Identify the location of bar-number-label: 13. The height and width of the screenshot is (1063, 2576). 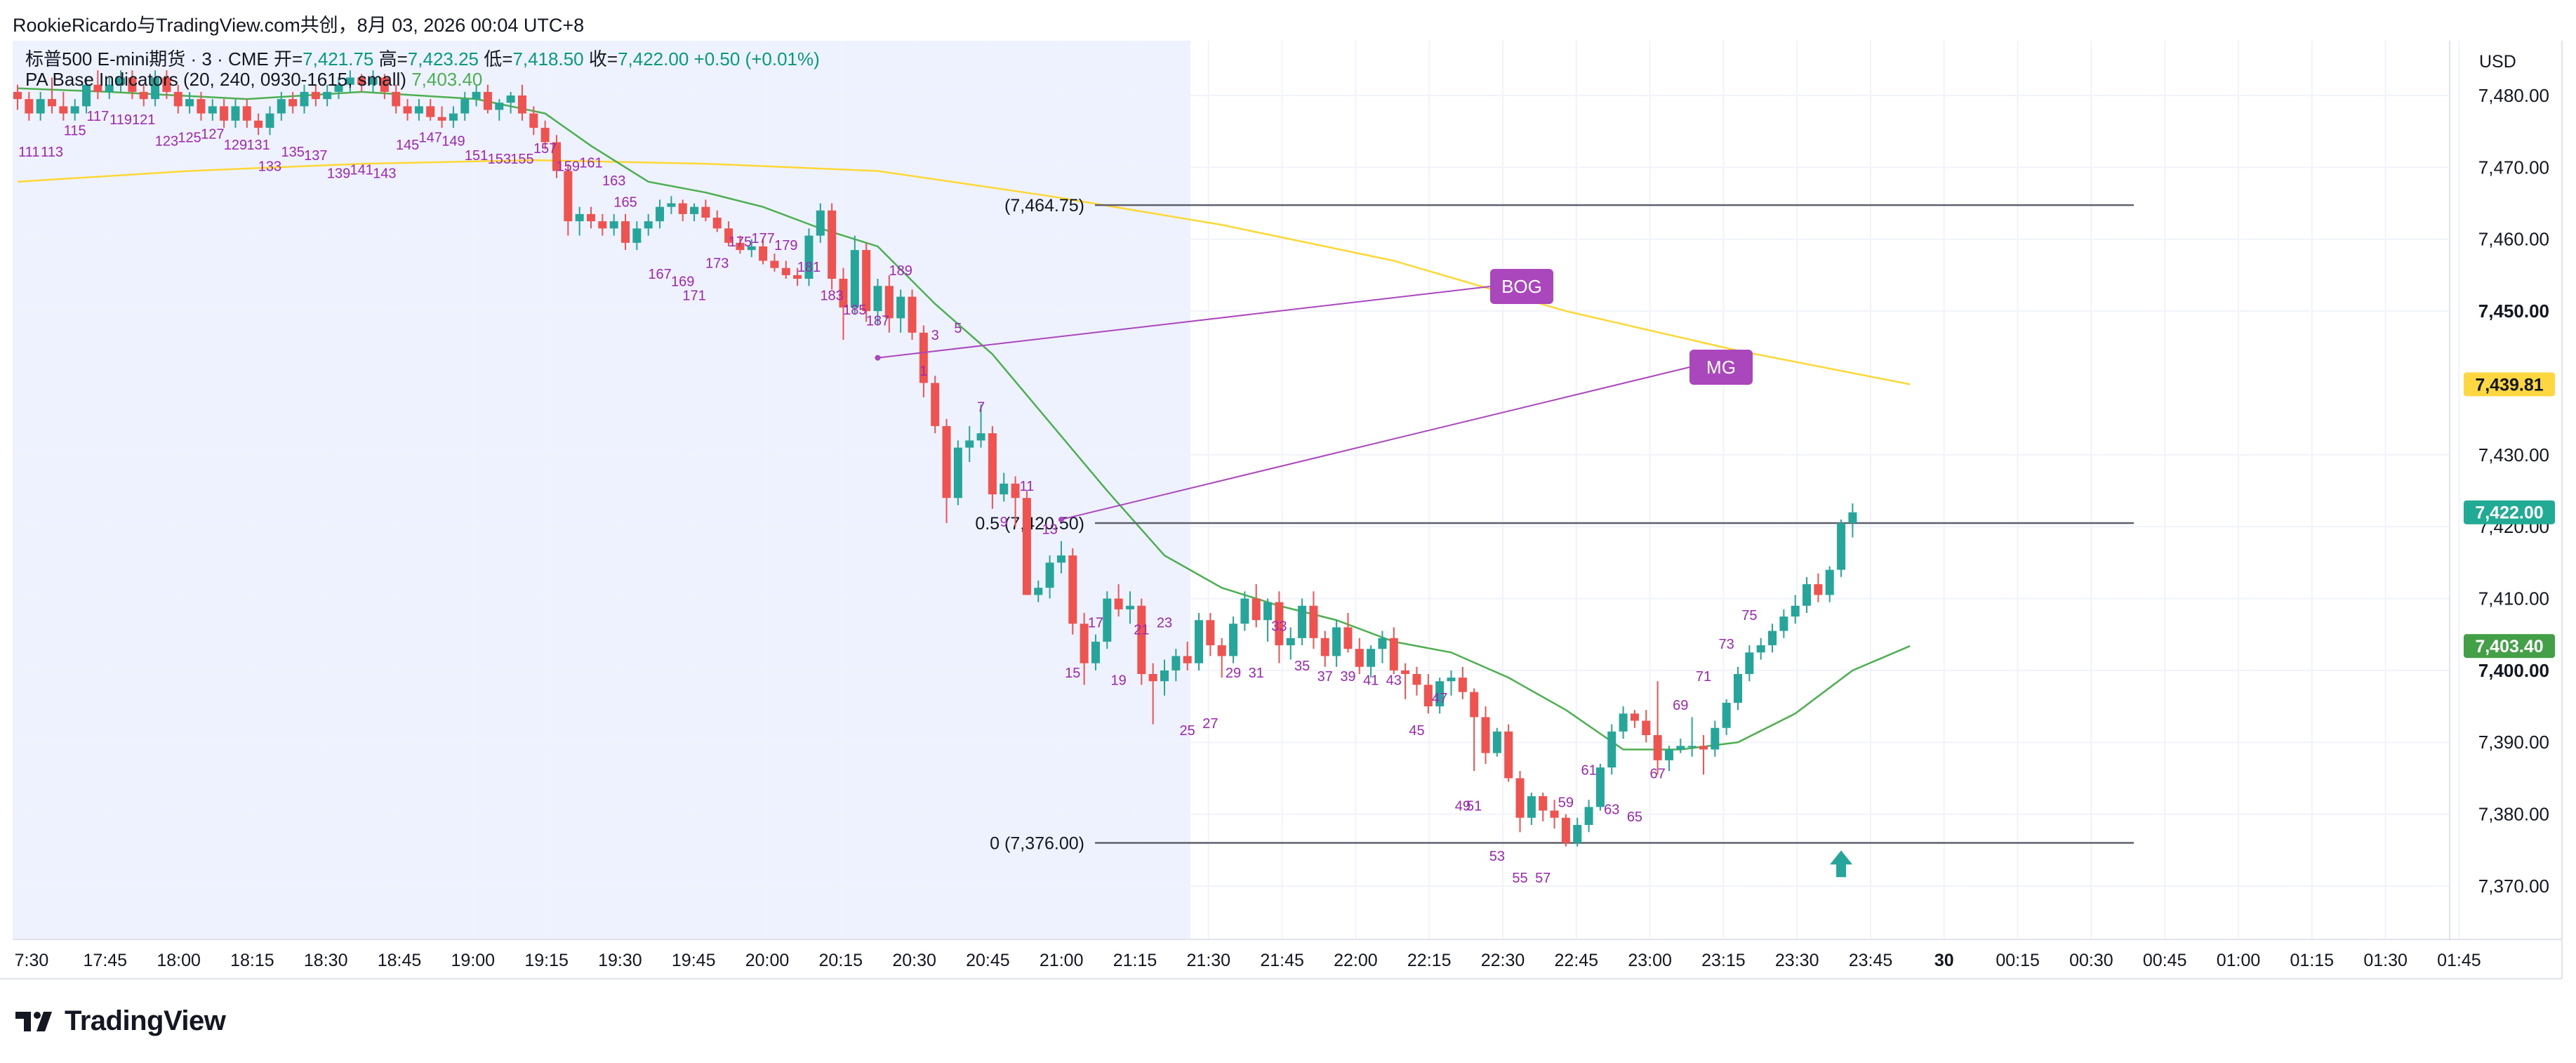
(1050, 529).